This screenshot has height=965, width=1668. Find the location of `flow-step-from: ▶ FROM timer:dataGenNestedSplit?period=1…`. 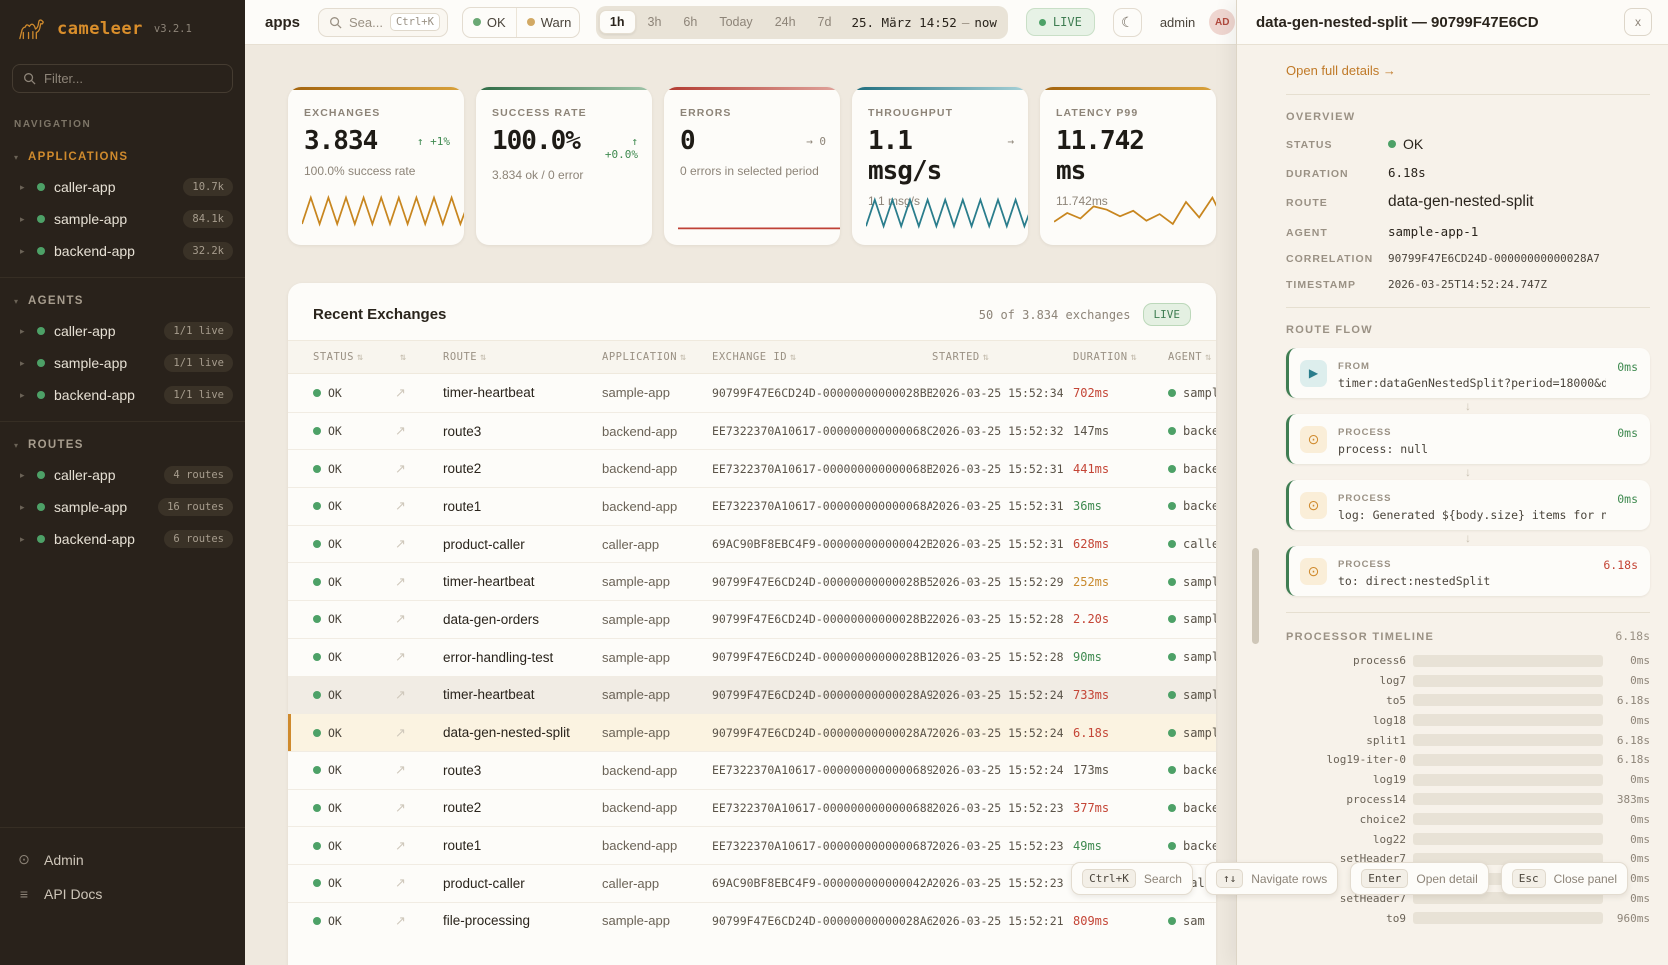

flow-step-from: ▶ FROM timer:dataGenNestedSplit?period=1… is located at coordinates (1468, 373).